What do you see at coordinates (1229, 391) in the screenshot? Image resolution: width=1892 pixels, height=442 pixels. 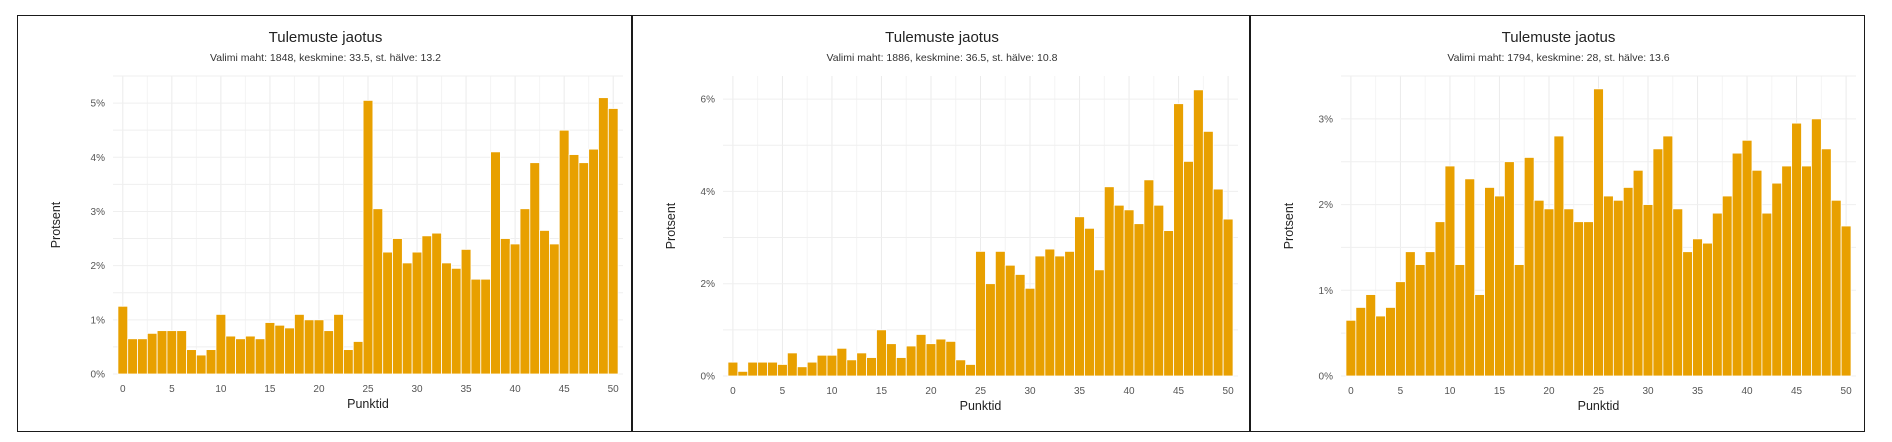 I see `x-tick-label: 50` at bounding box center [1229, 391].